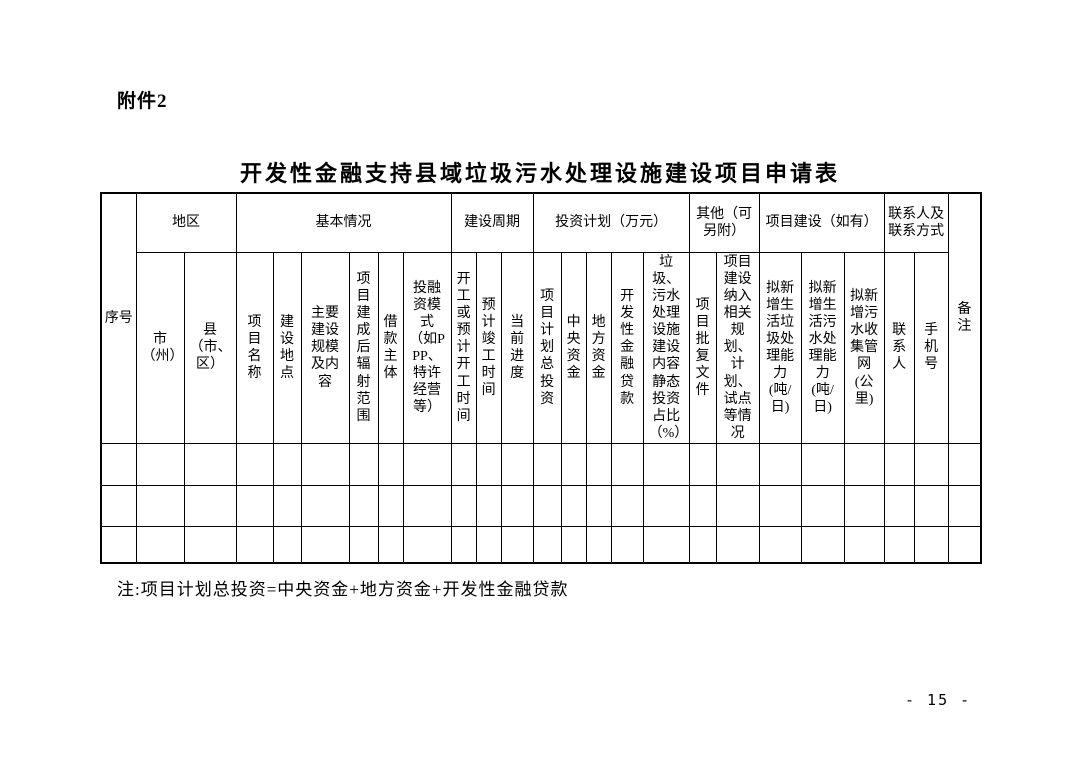 The image size is (1080, 764). Describe the element at coordinates (864, 348) in the screenshot. I see `col-header: 拟新增污水收集管网(公里)` at that location.